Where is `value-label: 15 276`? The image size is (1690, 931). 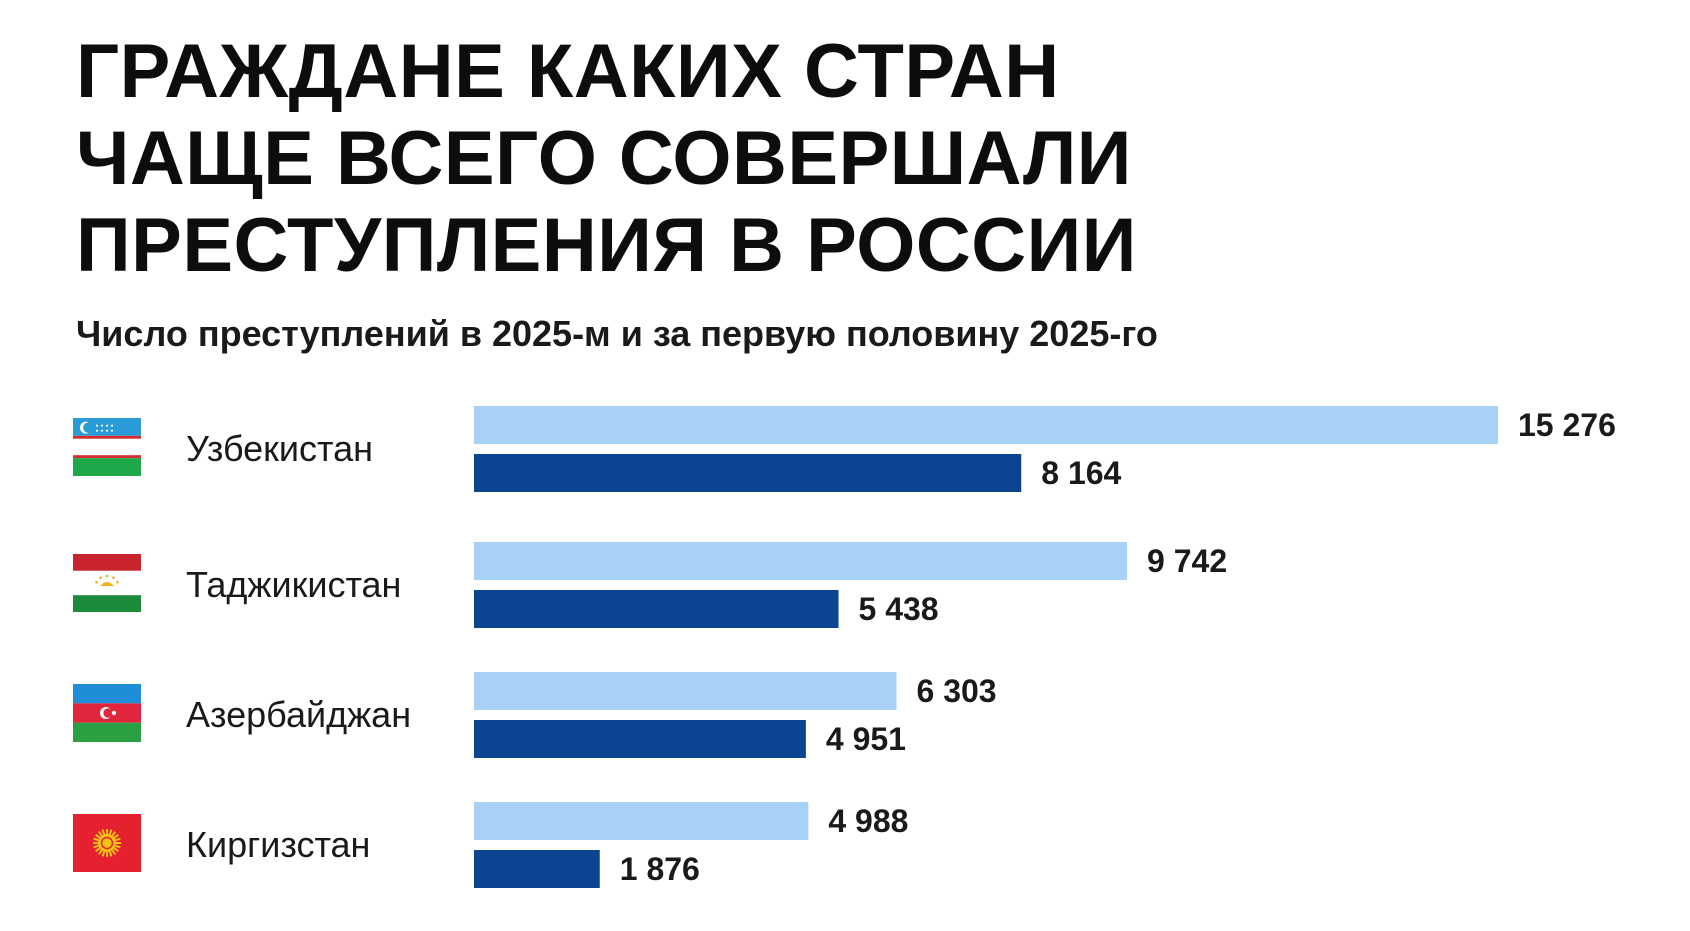 value-label: 15 276 is located at coordinates (1567, 425).